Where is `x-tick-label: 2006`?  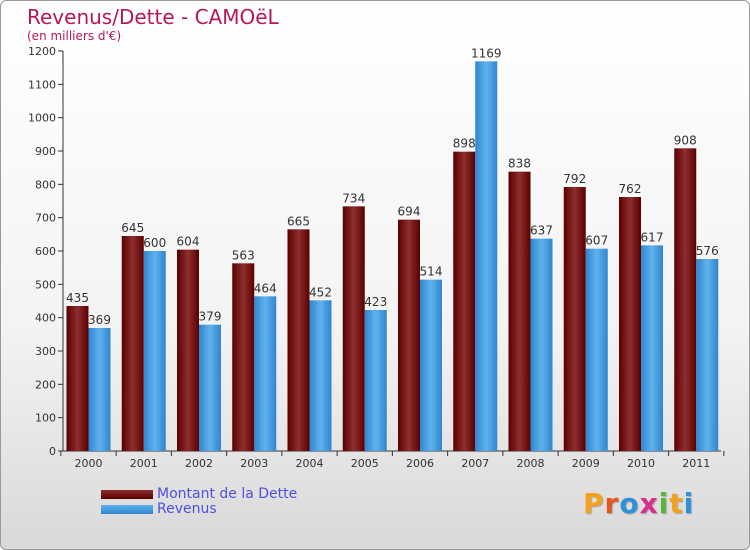 x-tick-label: 2006 is located at coordinates (420, 463).